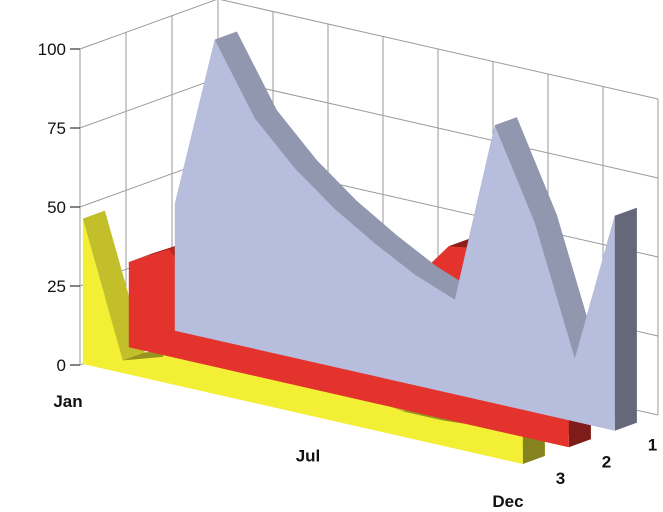 This screenshot has height=512, width=663. I want to click on x-tick-label: Dec, so click(507, 501).